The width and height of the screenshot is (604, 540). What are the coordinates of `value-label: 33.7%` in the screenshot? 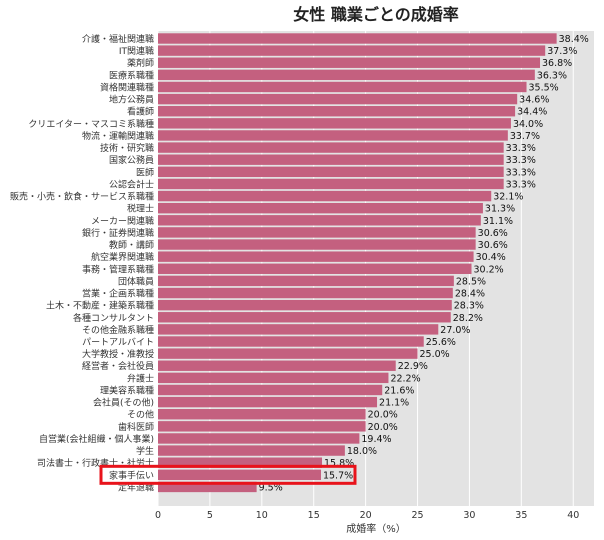 It's located at (525, 136).